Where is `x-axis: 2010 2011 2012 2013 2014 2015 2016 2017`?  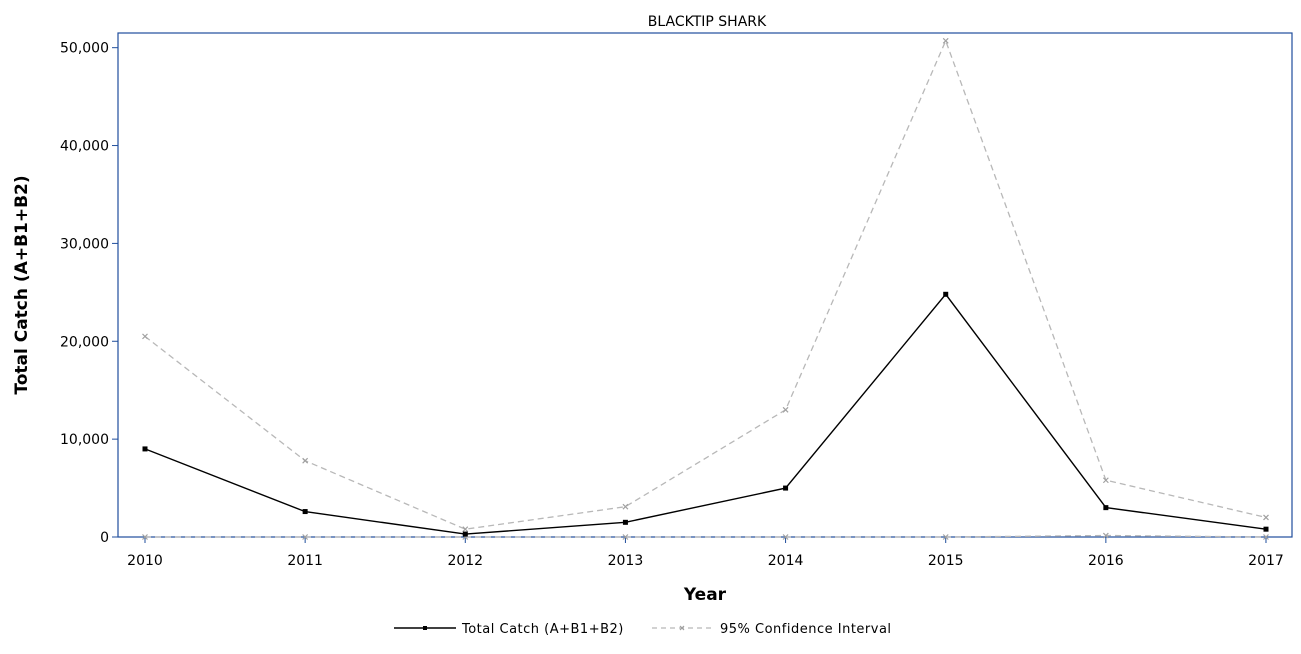
x-axis: 2010 2011 2012 2013 2014 2015 2016 2017 is located at coordinates (705, 553).